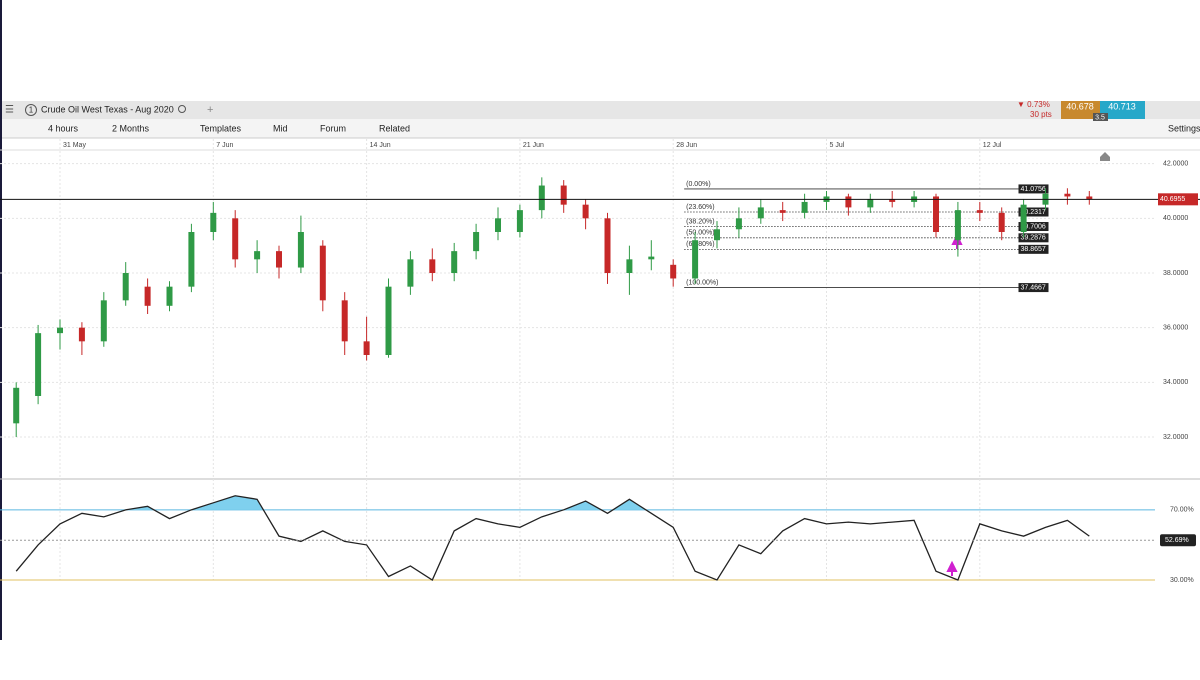  What do you see at coordinates (1184, 128) in the screenshot?
I see `settings: Settings` at bounding box center [1184, 128].